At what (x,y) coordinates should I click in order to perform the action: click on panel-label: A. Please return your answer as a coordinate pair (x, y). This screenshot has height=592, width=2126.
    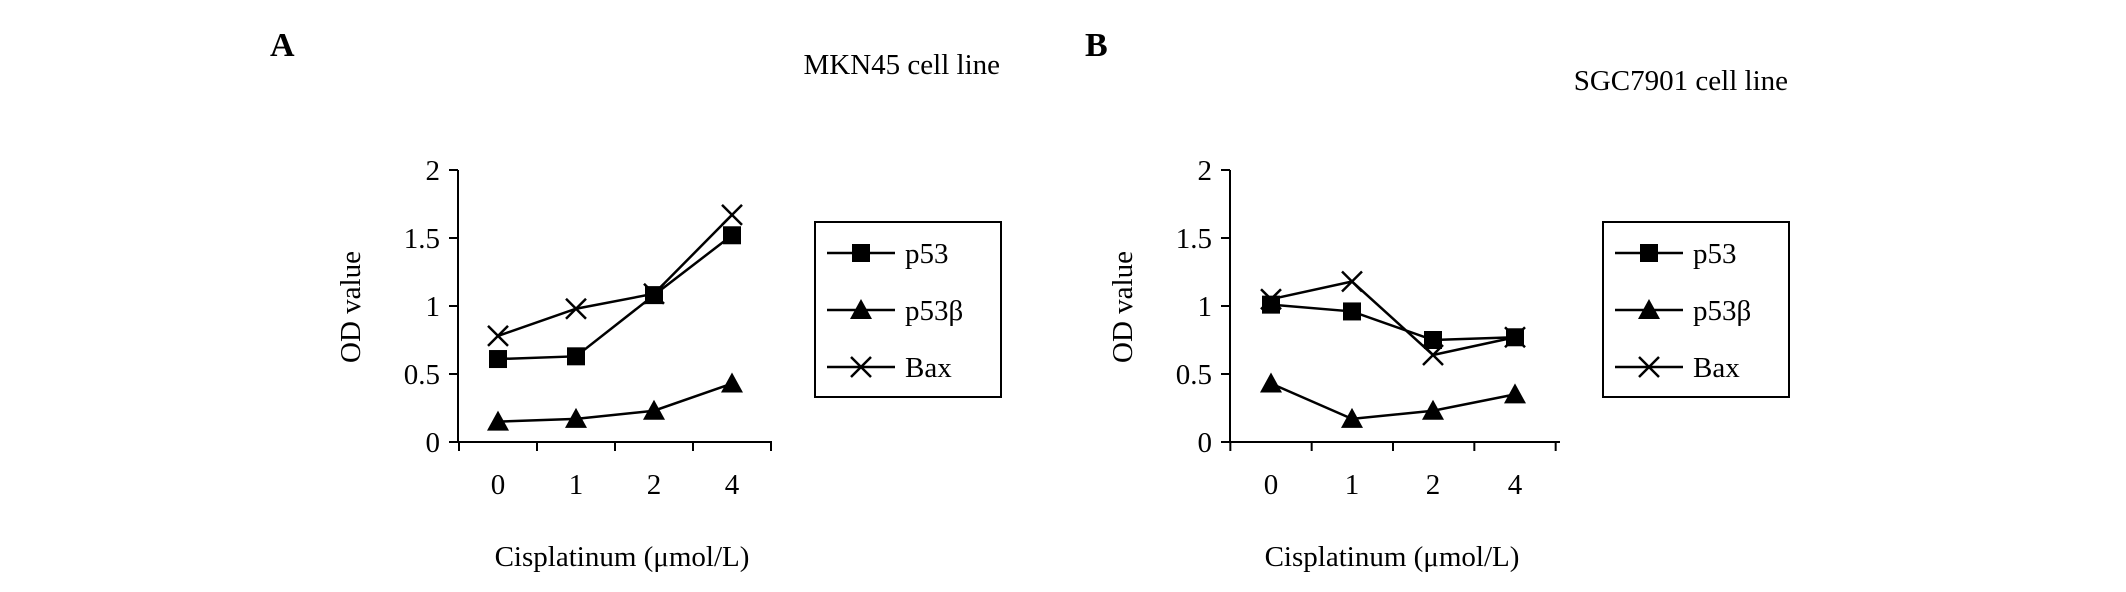
    Looking at the image, I should click on (282, 45).